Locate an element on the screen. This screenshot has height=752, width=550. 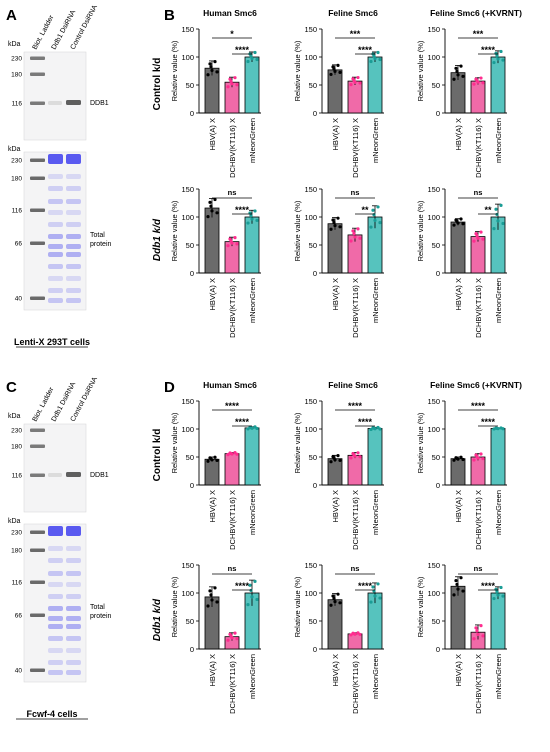
significance-label: ns is located at coordinates (478, 192).